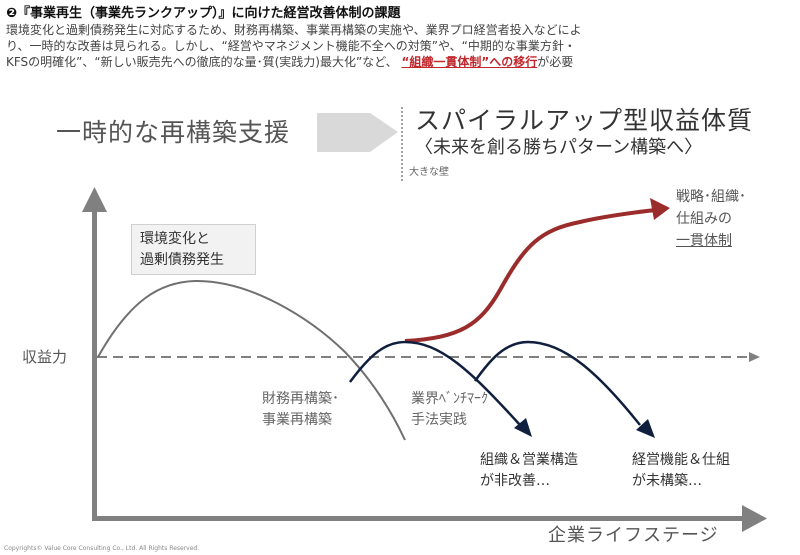  Describe the element at coordinates (251, 360) in the screenshot. I see `initial-curve` at that location.